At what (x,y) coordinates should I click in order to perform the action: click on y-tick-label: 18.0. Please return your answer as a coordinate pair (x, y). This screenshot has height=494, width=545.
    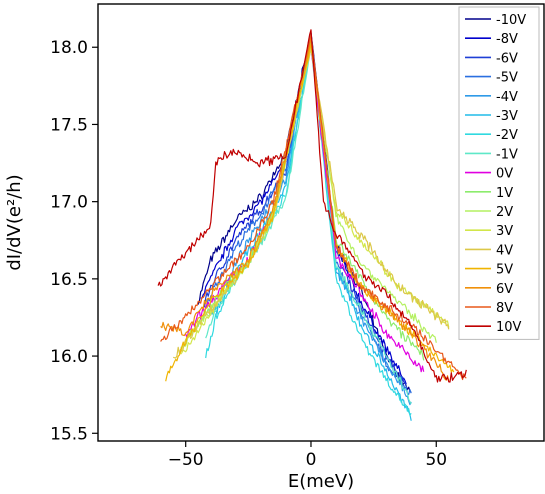
    Looking at the image, I should click on (69, 48).